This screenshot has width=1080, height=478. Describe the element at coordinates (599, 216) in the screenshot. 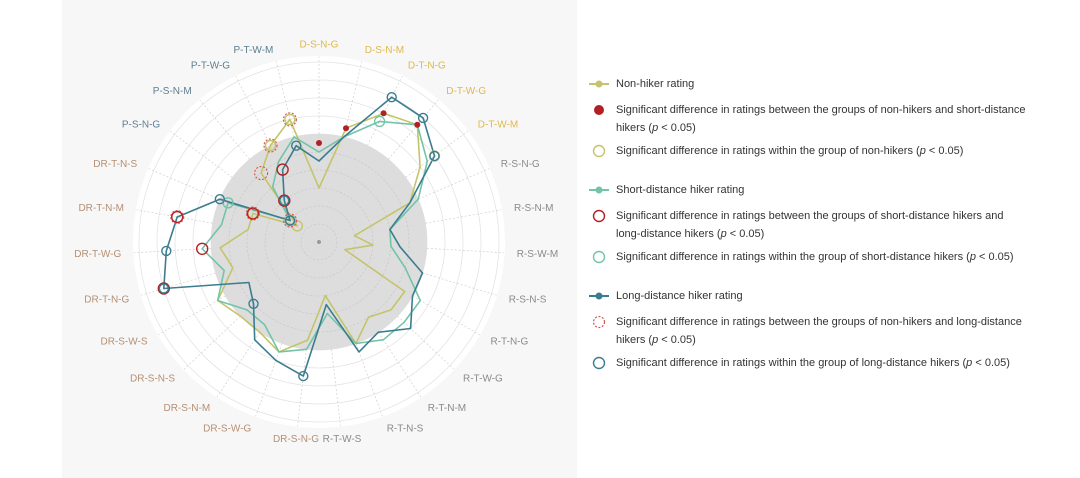

I see `open-red-circle-icon` at that location.